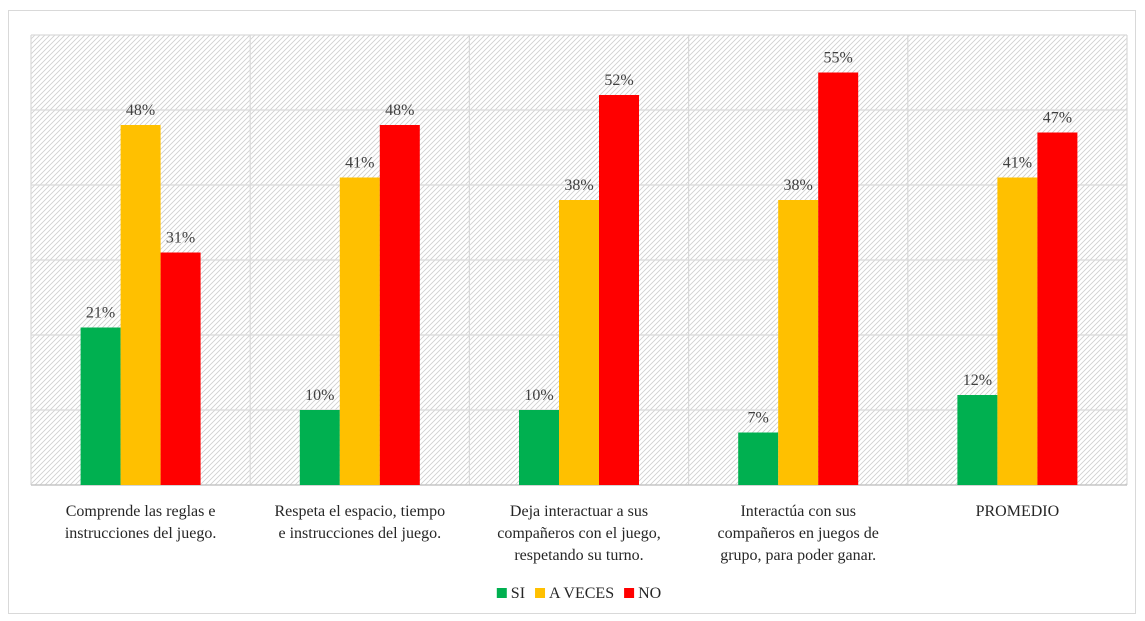  I want to click on category-label: e instrucciones del juego., so click(359, 533).